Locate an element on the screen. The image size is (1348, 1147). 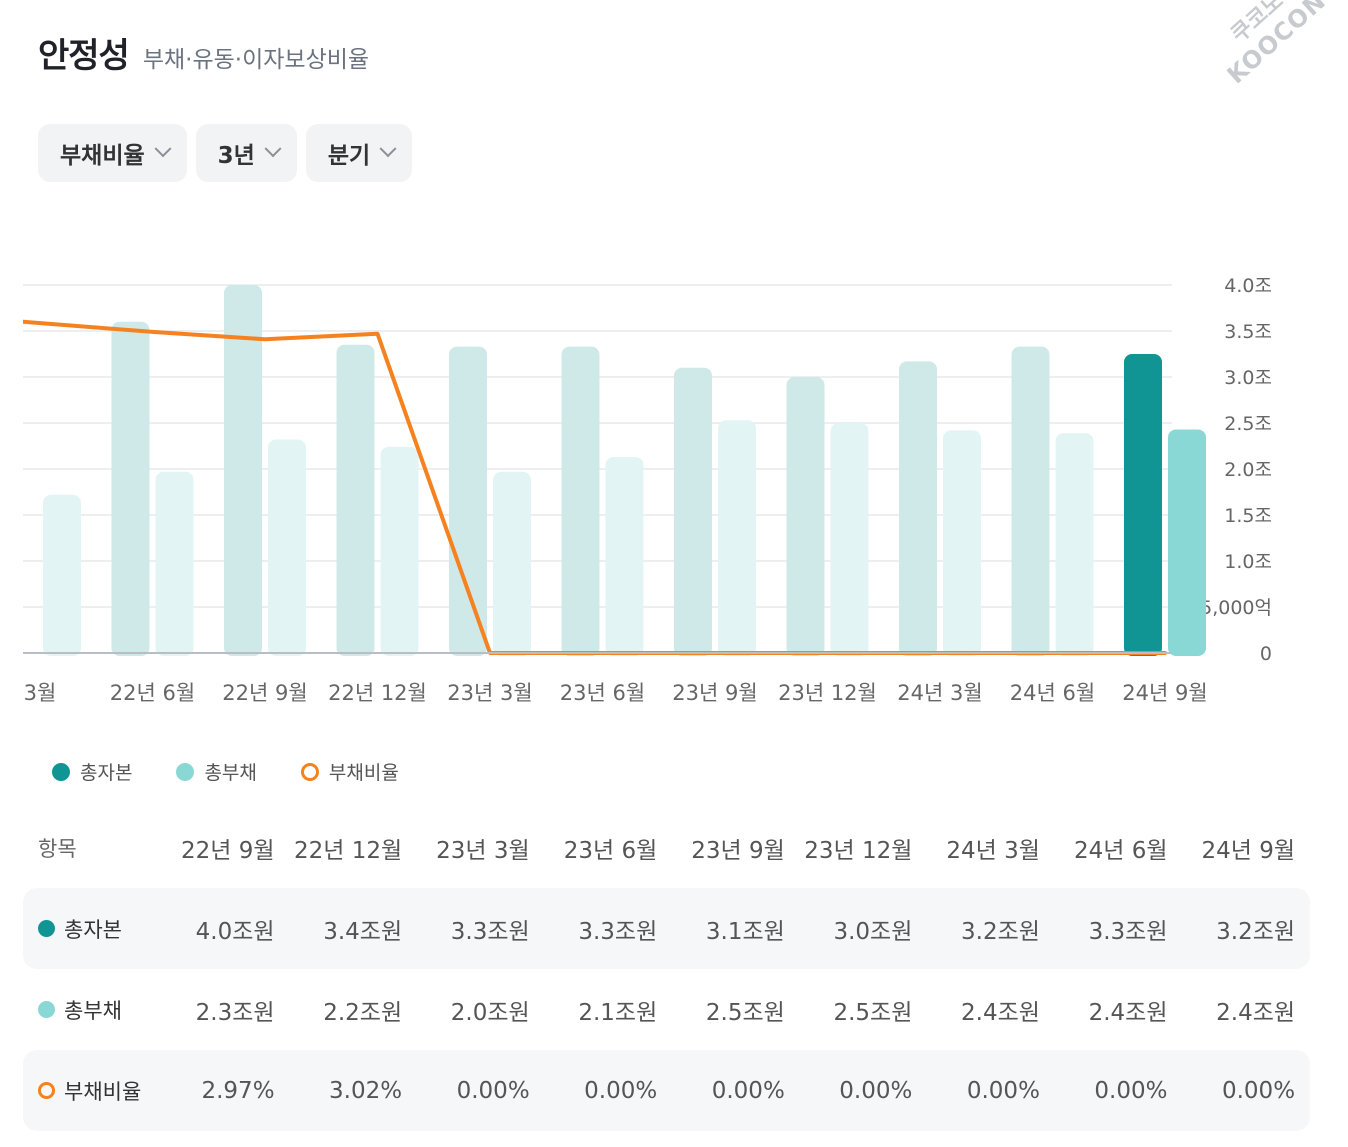
x-tick-label: 22년 12월 is located at coordinates (377, 693).